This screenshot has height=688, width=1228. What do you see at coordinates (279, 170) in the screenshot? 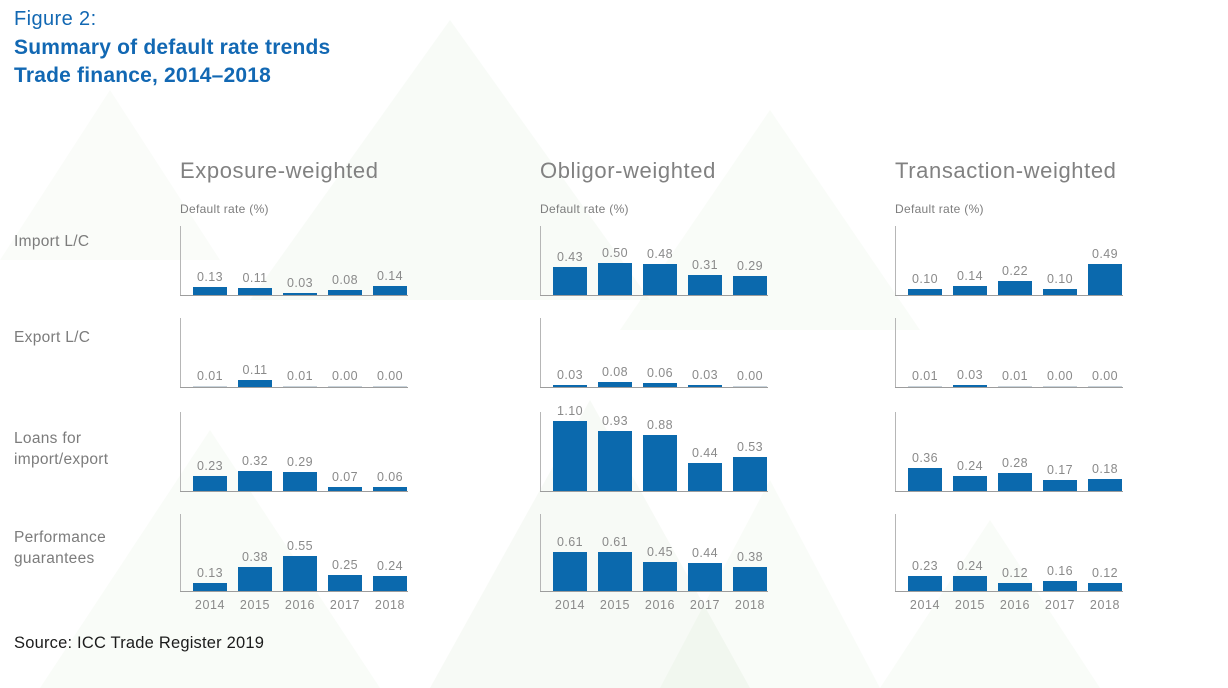
I see `column-header-exposure: Exposure-weighted` at bounding box center [279, 170].